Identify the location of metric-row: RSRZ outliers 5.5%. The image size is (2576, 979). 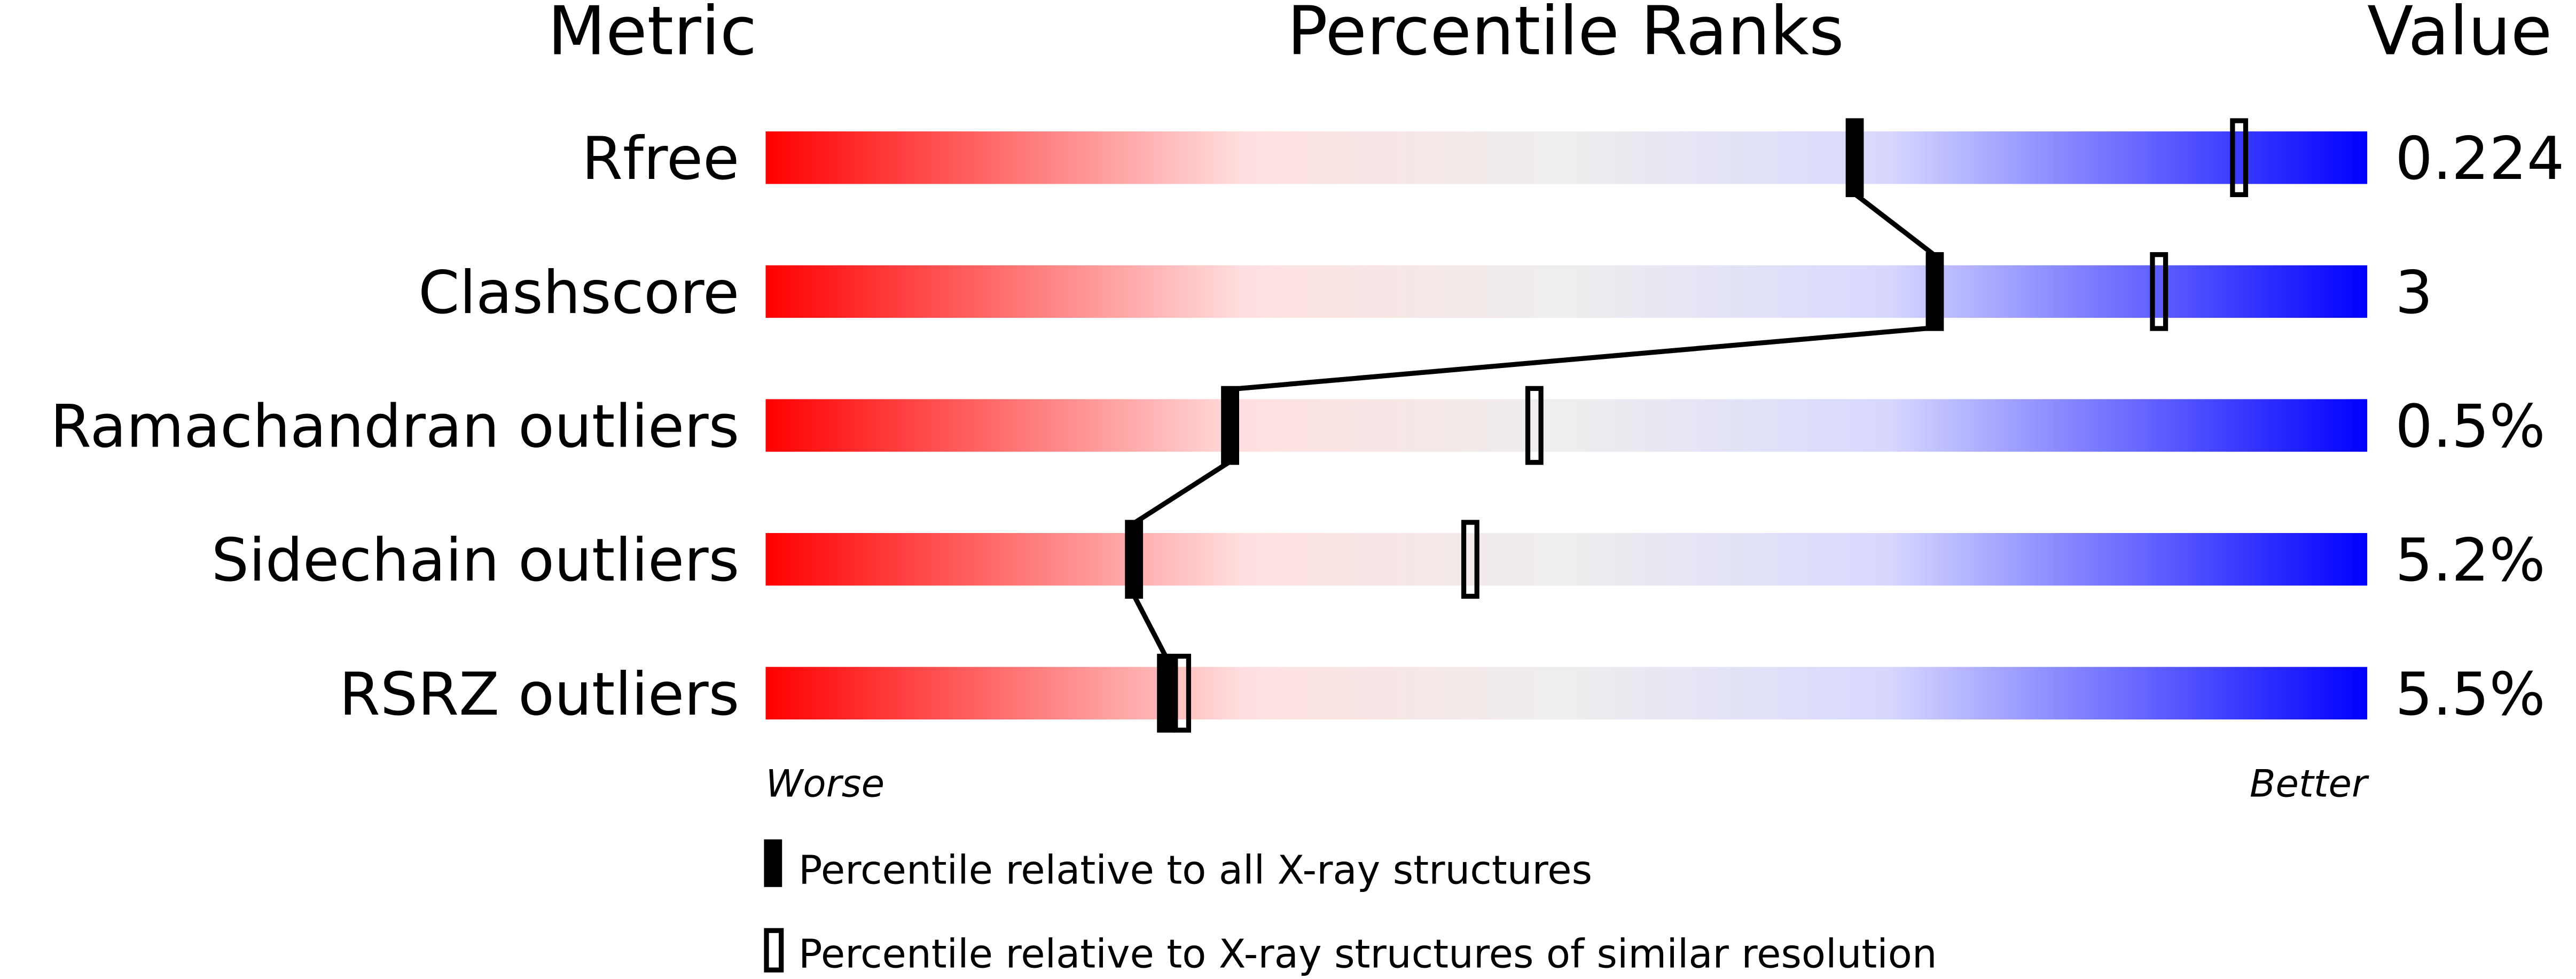
(1442, 693).